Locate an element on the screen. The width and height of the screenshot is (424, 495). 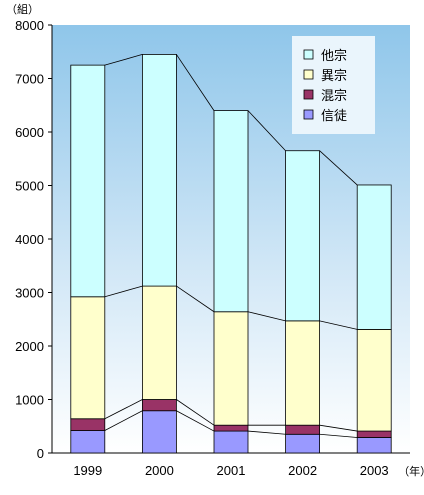
y-tick-label: 2000 is located at coordinates (29, 346).